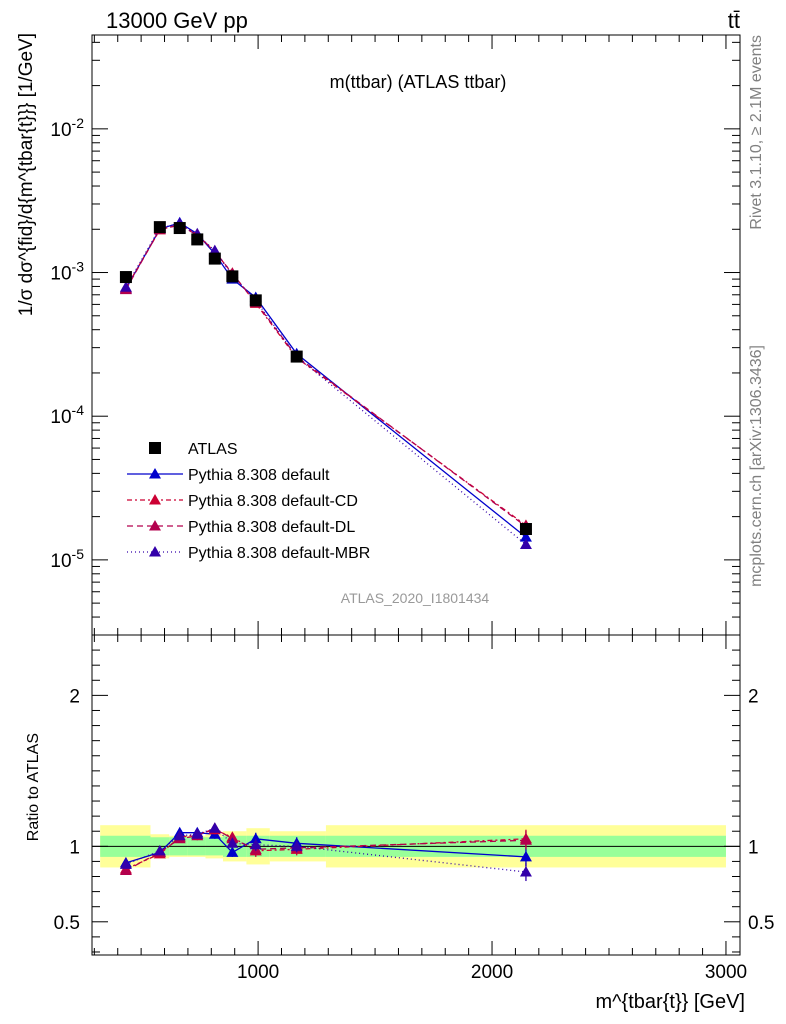 Image resolution: width=786 pixels, height=1024 pixels. Describe the element at coordinates (756, 132) in the screenshot. I see `rivet-label: Rivet 3.1.10, ≥ 2.1M events` at that location.